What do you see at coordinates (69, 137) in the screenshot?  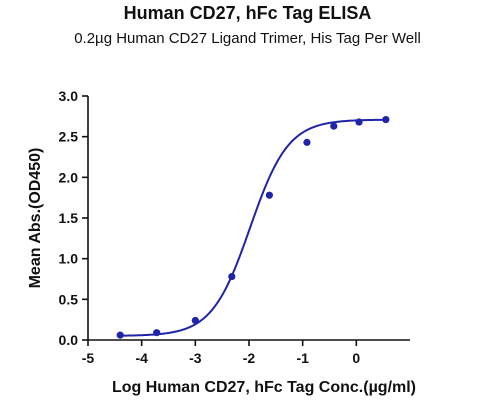 I see `y-tick-label: 2.5` at bounding box center [69, 137].